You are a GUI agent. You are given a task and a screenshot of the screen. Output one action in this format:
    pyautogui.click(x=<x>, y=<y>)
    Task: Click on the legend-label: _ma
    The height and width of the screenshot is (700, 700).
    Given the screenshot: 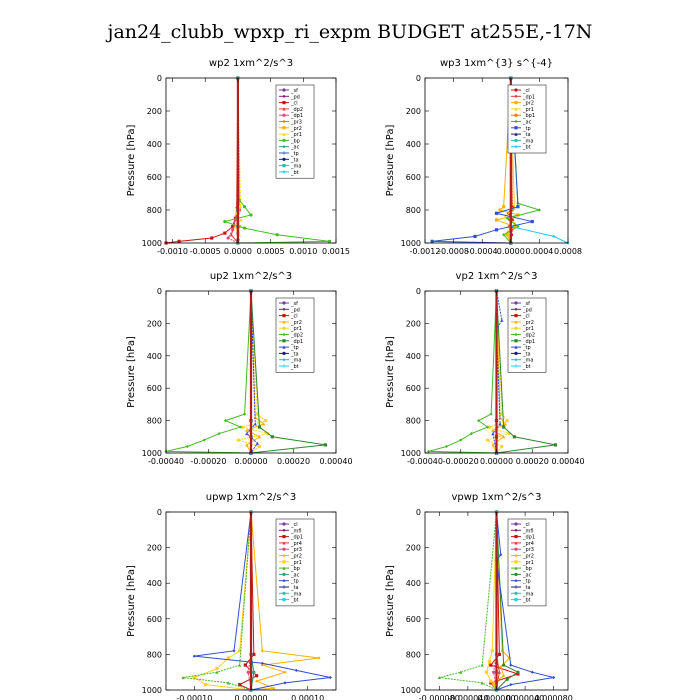 What is the action you would take?
    pyautogui.click(x=527, y=141)
    